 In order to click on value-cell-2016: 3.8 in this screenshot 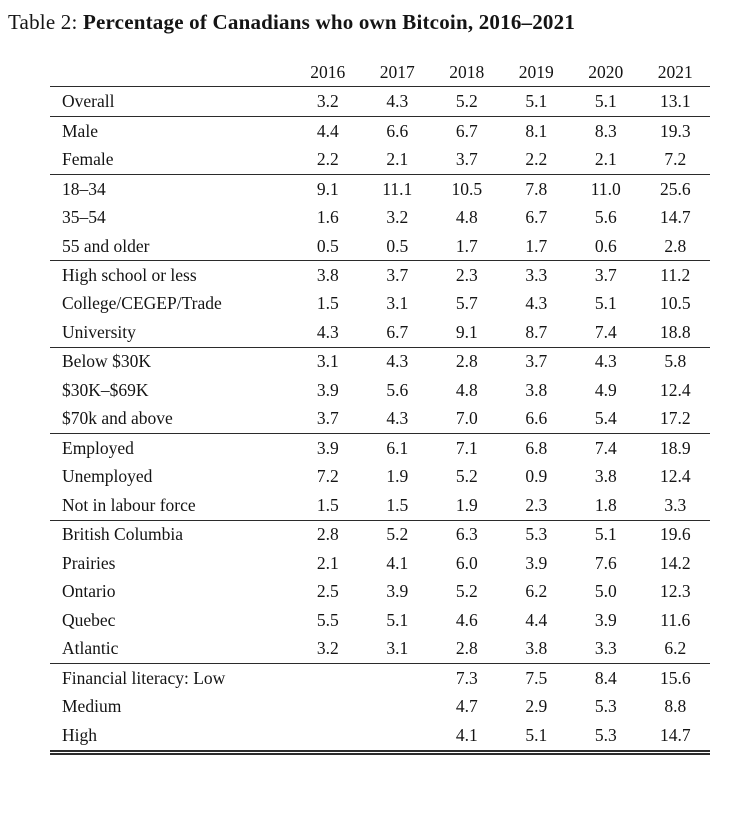, I will do `click(327, 274)`.